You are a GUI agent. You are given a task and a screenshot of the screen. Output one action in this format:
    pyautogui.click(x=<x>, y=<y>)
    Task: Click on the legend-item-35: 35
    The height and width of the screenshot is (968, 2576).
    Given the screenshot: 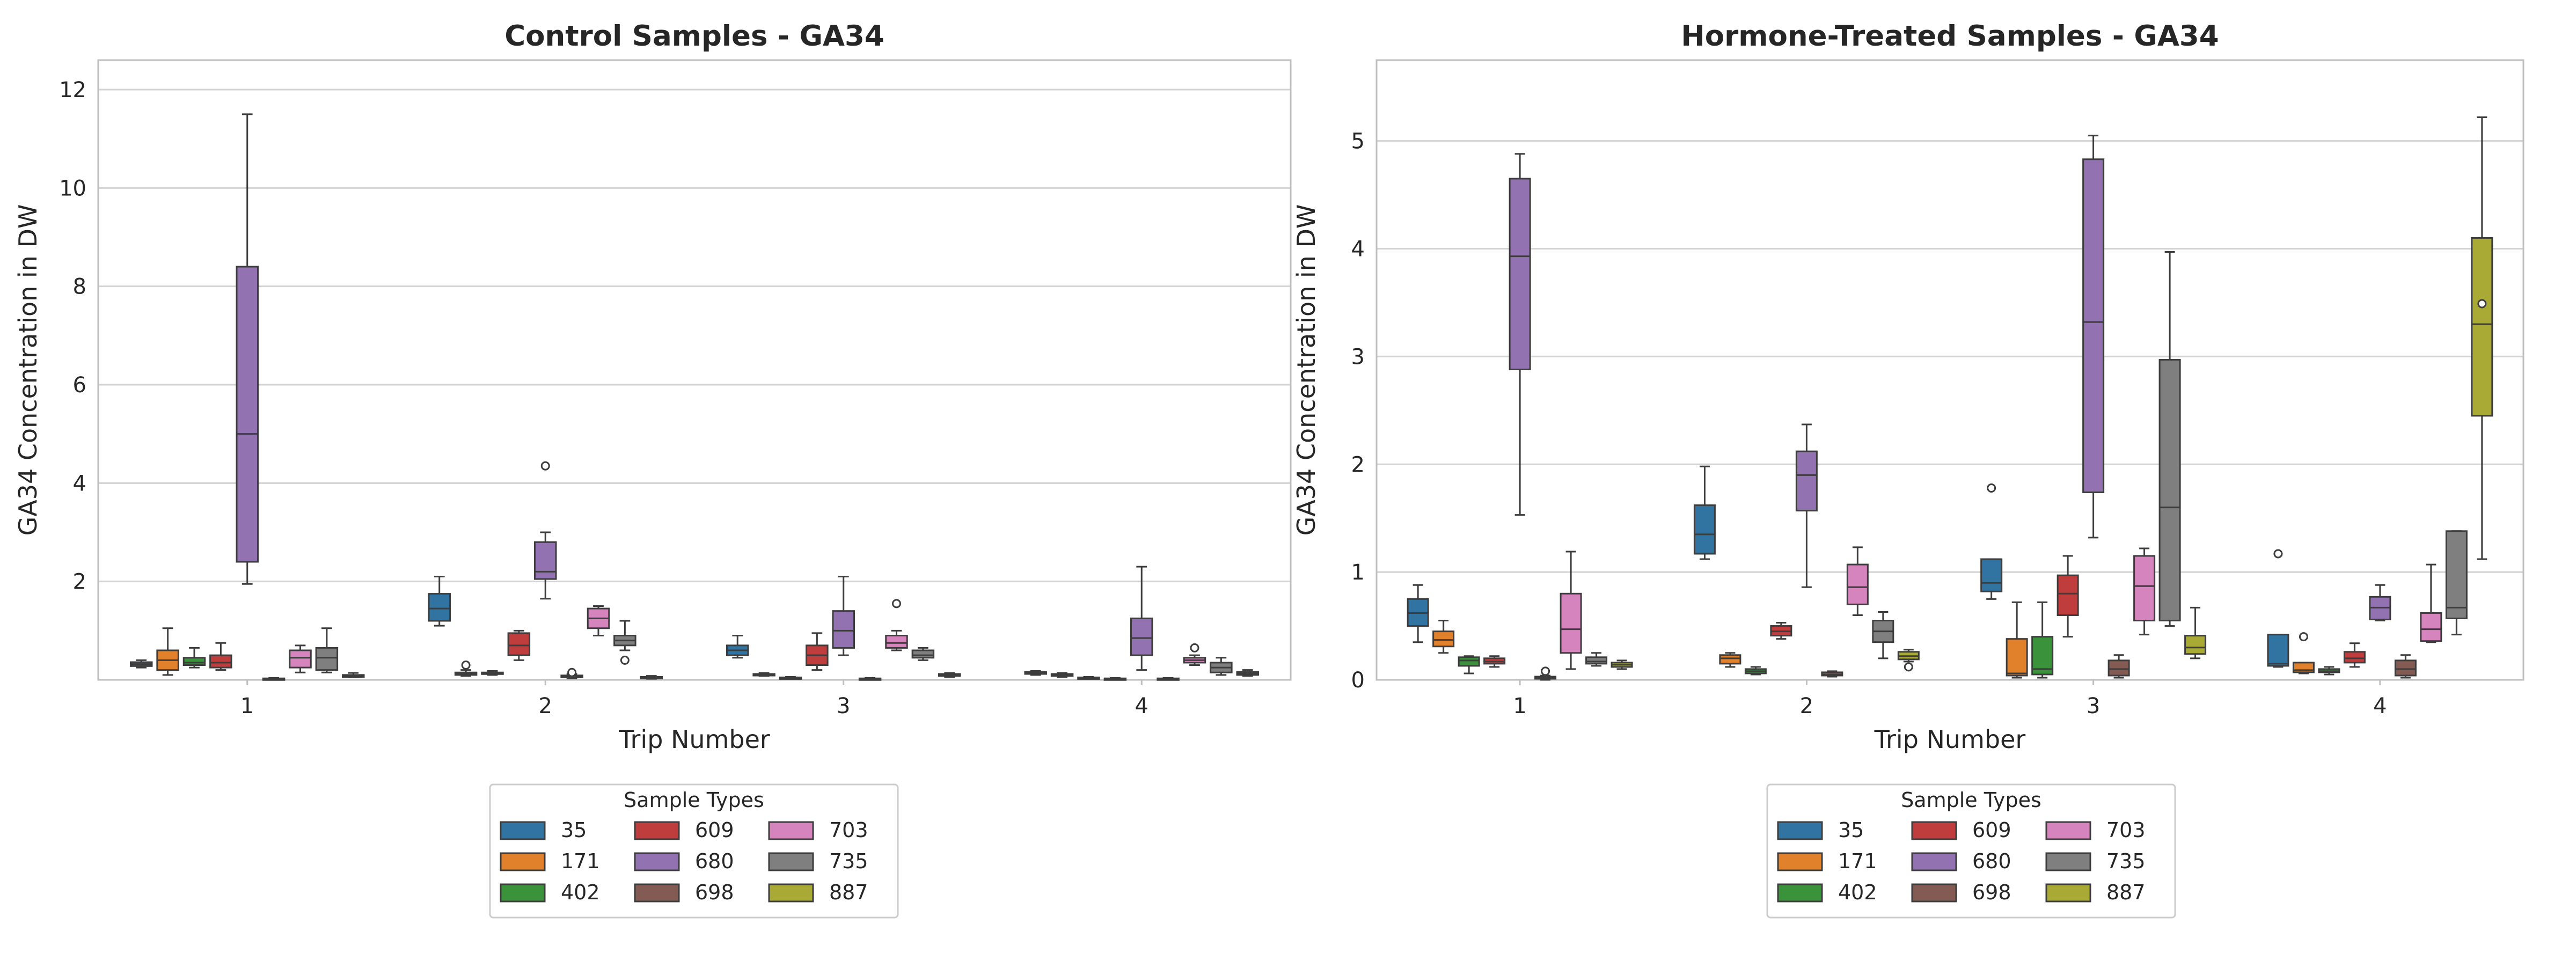 What is the action you would take?
    pyautogui.click(x=1821, y=830)
    